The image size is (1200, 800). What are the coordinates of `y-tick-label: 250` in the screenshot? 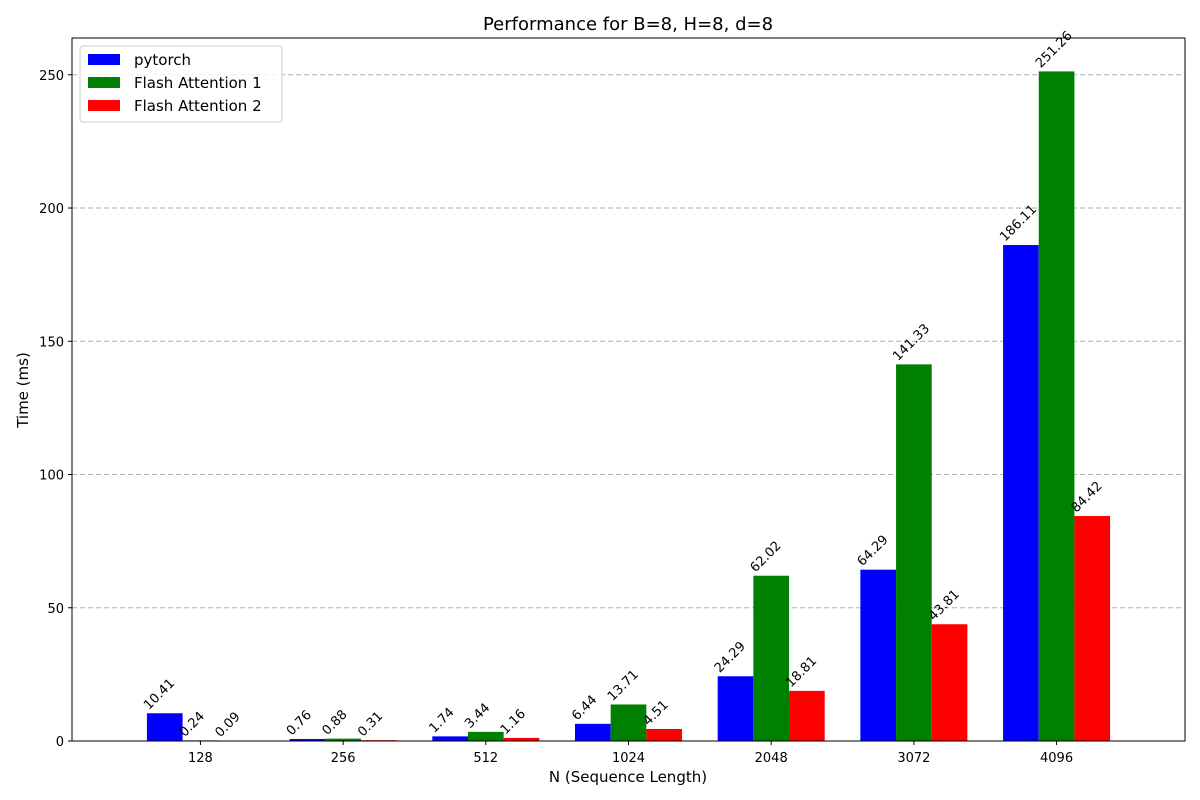 It's located at (51, 76).